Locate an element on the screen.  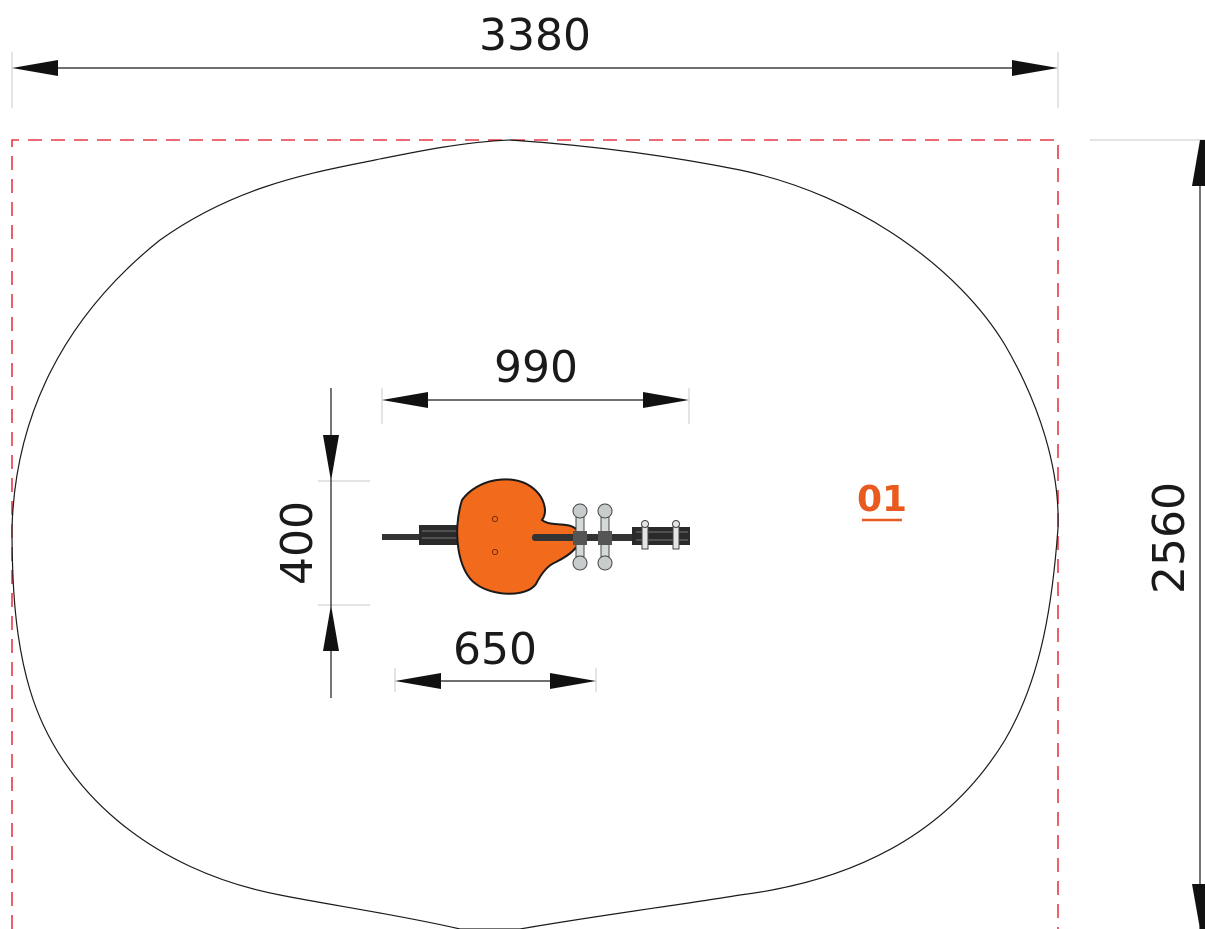
handle-2-clamp is located at coordinates (605, 538).